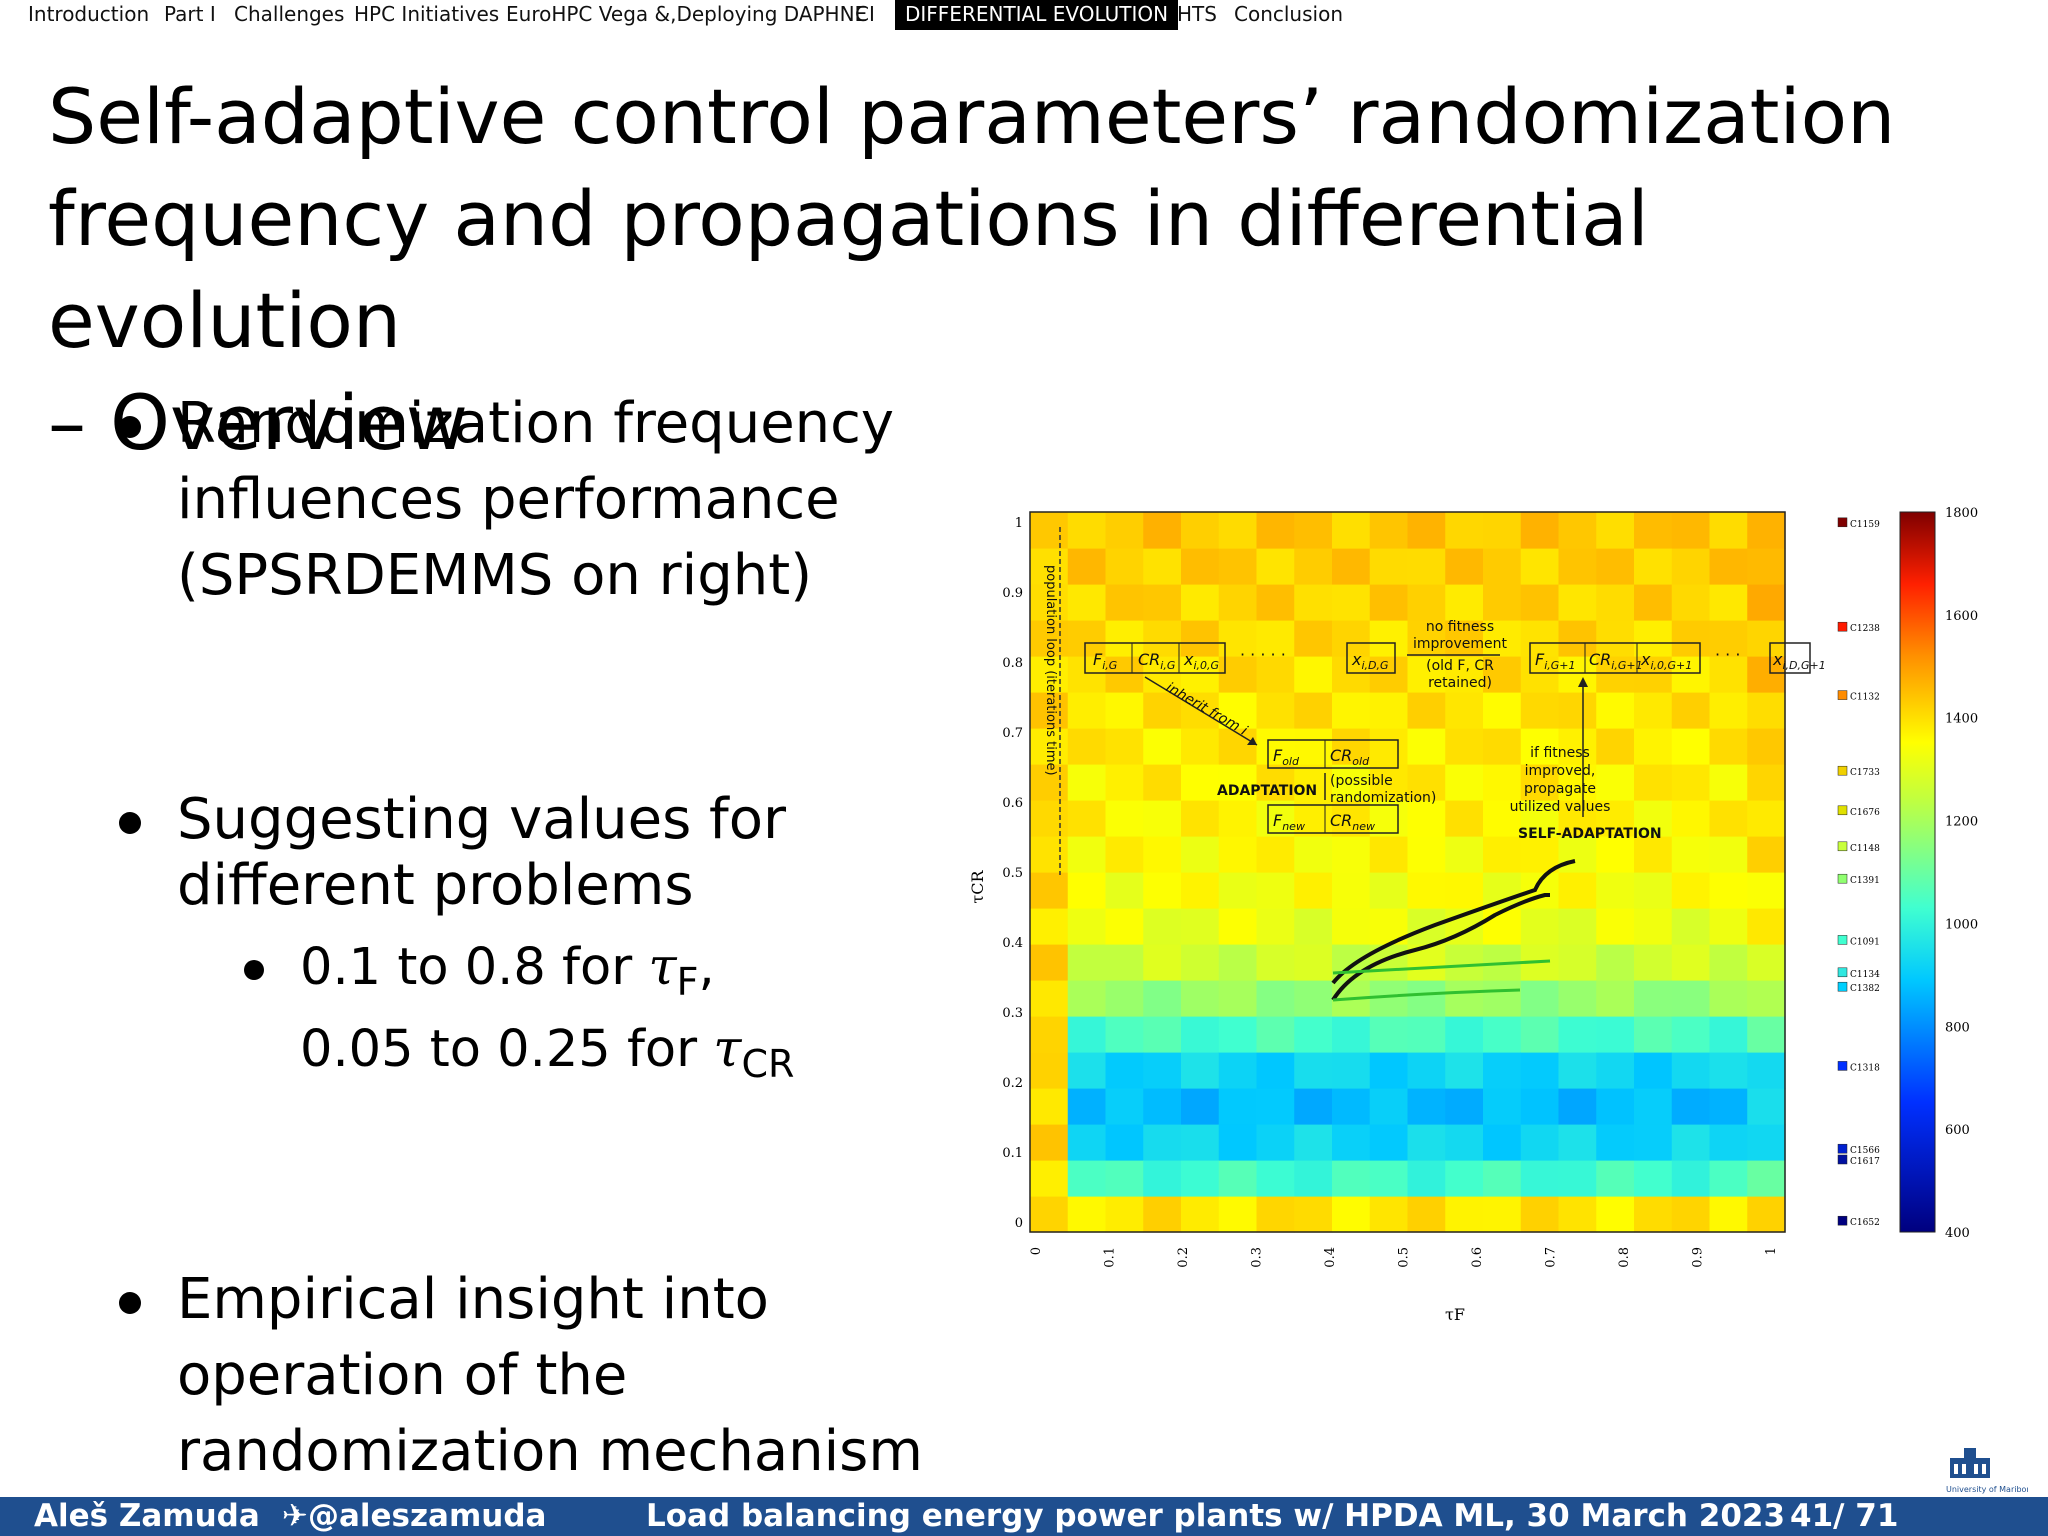  I want to click on legend-label: C1238, so click(1865, 629).